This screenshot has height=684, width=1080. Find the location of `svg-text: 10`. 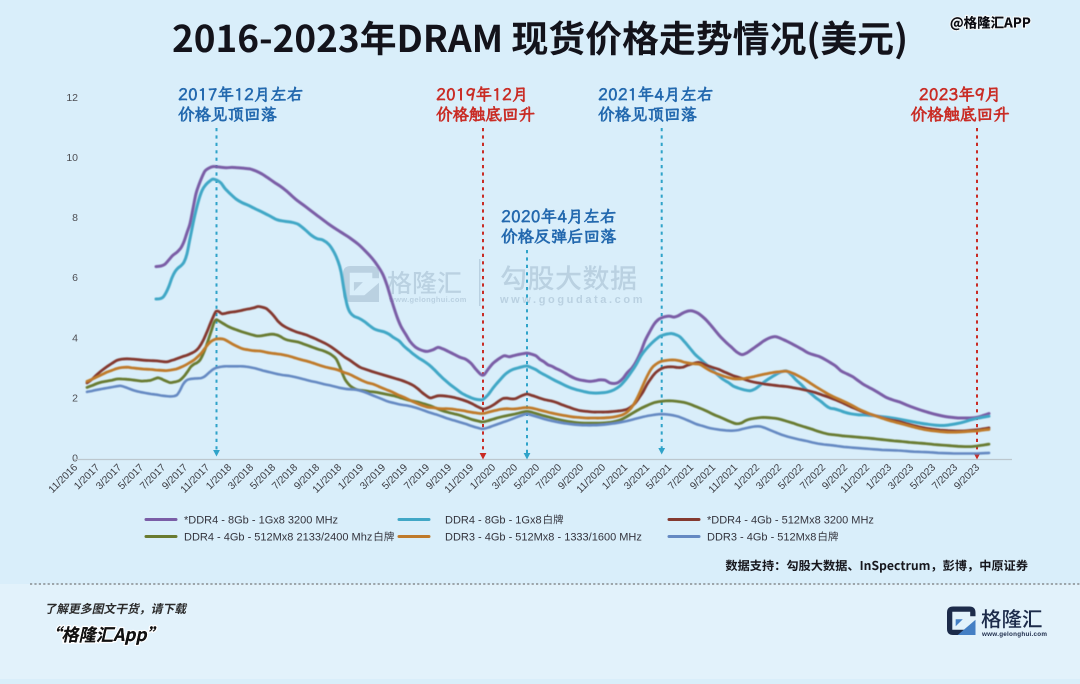

svg-text: 10 is located at coordinates (72, 158).